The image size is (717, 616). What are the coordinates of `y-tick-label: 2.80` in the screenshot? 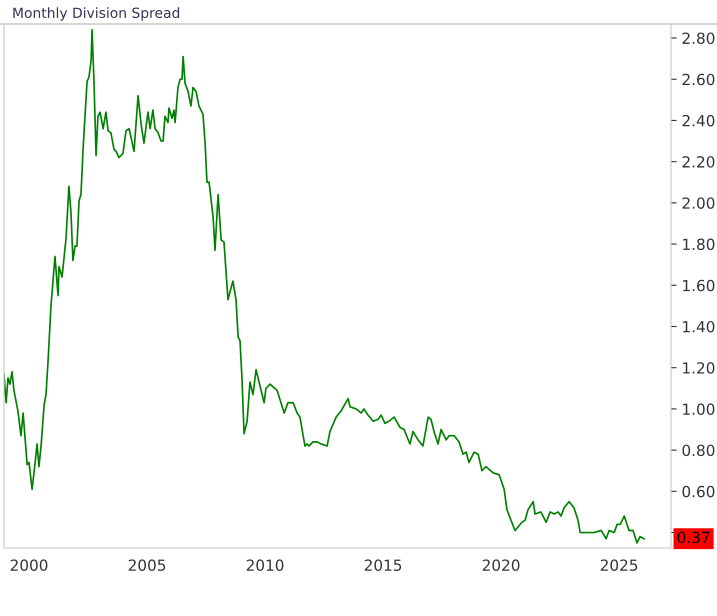 It's located at (698, 38).